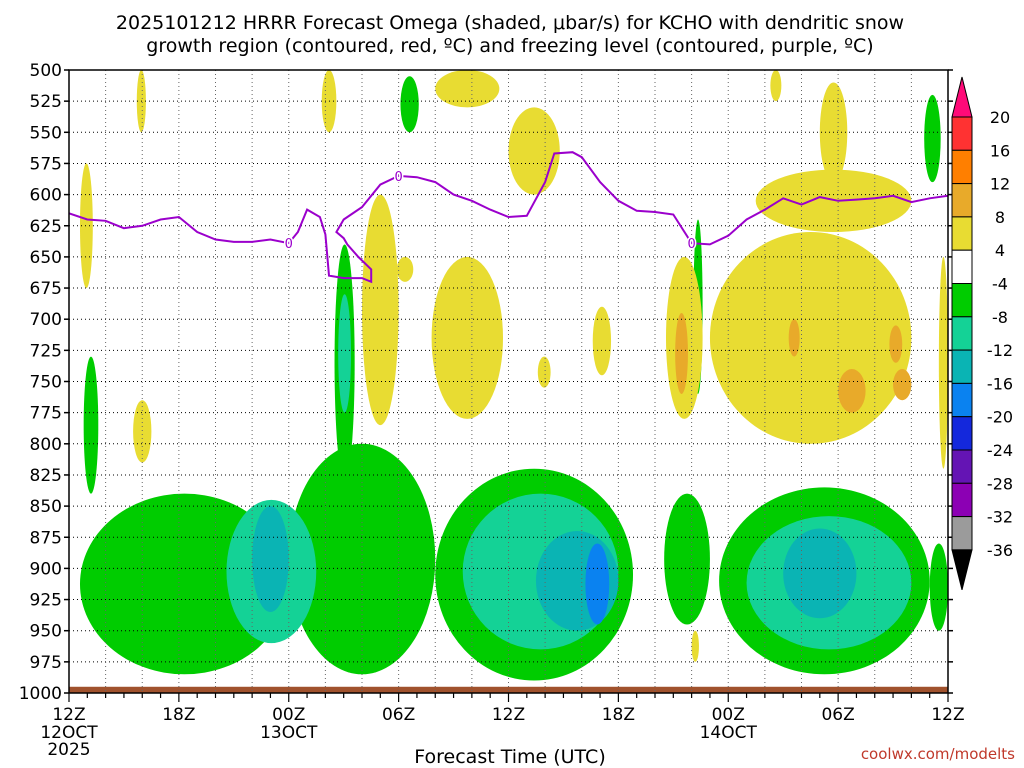 The height and width of the screenshot is (768, 1024). I want to click on colorbar-label: 20, so click(1000, 117).